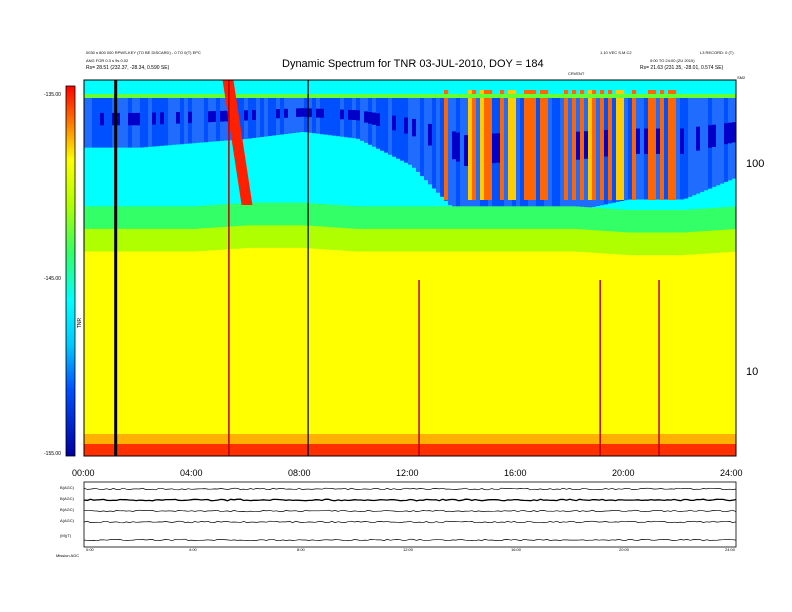  I want to click on stack-x-tick-2: 4:00, so click(193, 549).